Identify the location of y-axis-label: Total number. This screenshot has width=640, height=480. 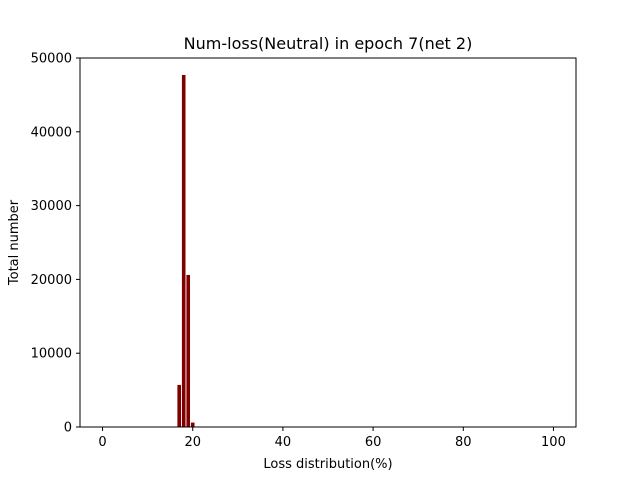
(14, 242).